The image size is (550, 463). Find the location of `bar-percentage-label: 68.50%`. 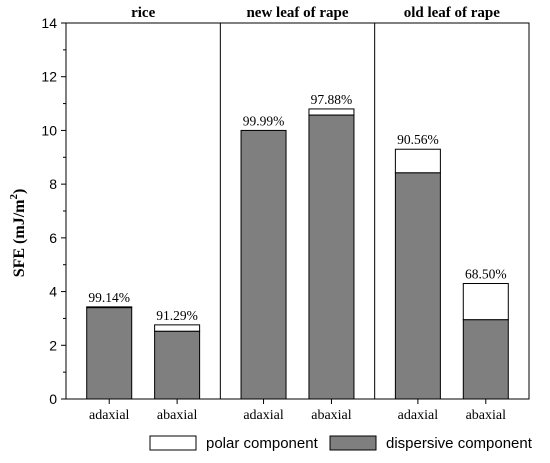

bar-percentage-label: 68.50% is located at coordinates (486, 274).